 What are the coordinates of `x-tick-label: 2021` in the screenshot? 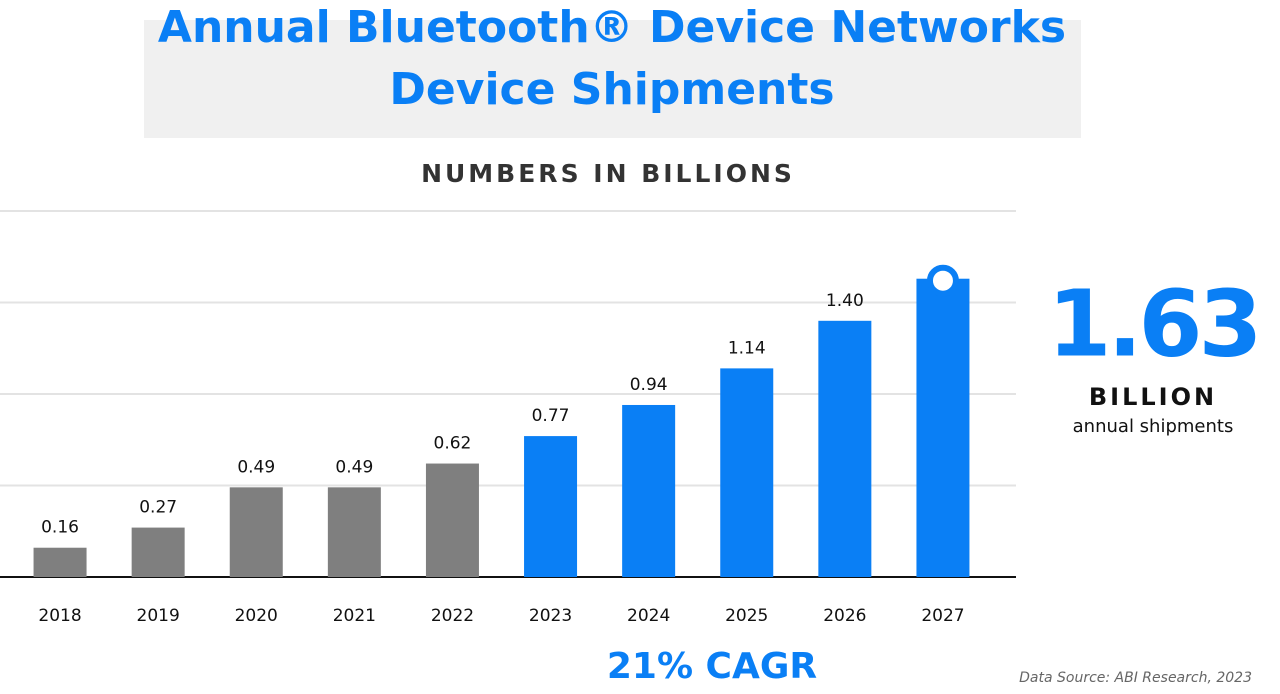 It's located at (354, 616).